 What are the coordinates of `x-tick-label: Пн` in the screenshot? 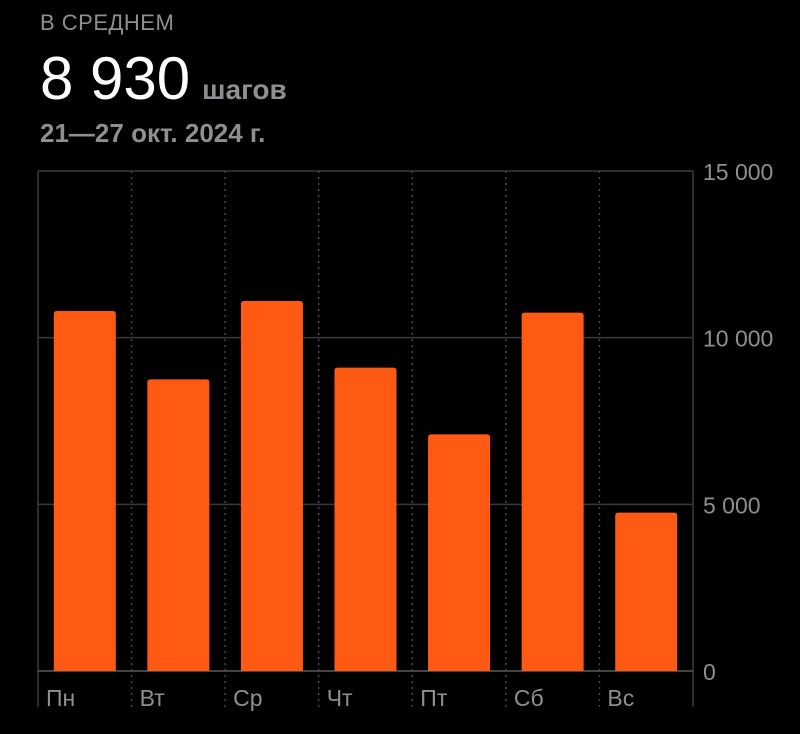 It's located at (60, 698).